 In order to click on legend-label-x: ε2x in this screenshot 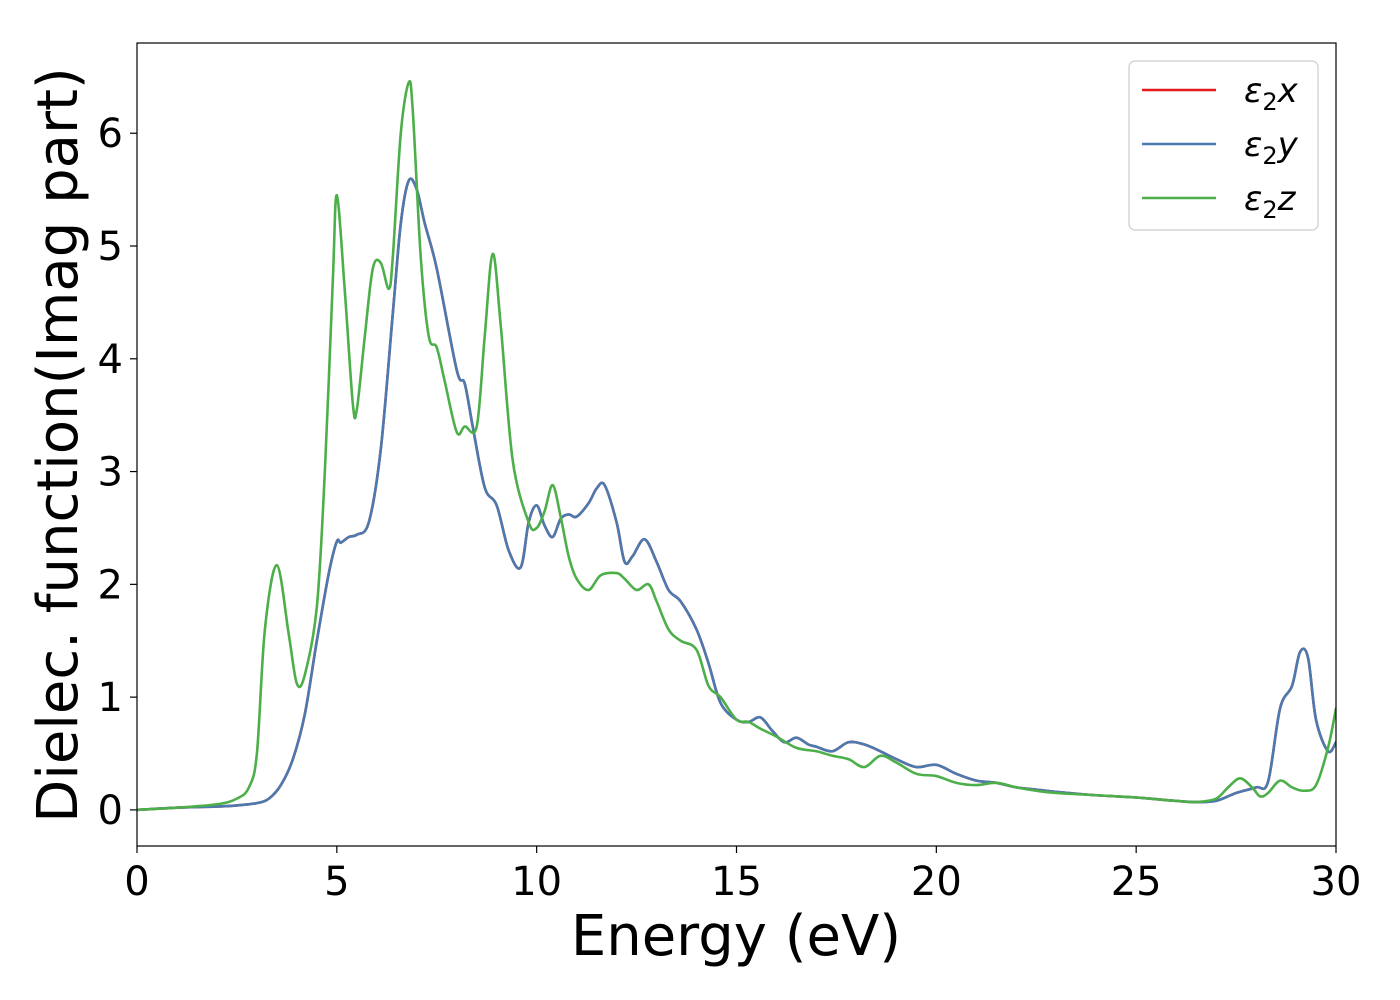, I will do `click(1271, 93)`.